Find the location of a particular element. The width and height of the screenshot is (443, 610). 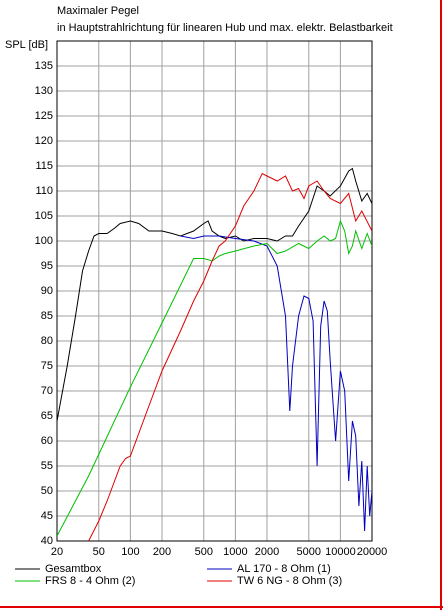

y-tick-label: 130 is located at coordinates (44, 91).